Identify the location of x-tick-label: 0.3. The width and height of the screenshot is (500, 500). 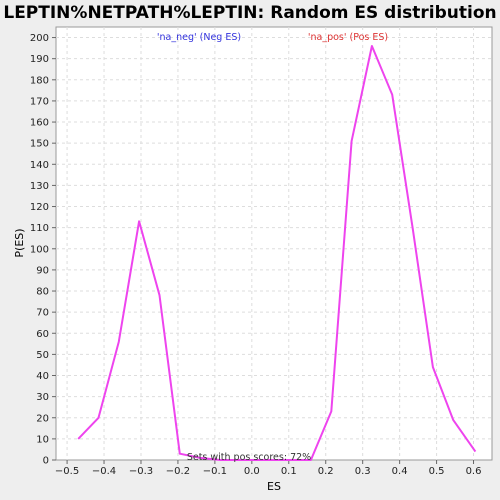
(363, 471).